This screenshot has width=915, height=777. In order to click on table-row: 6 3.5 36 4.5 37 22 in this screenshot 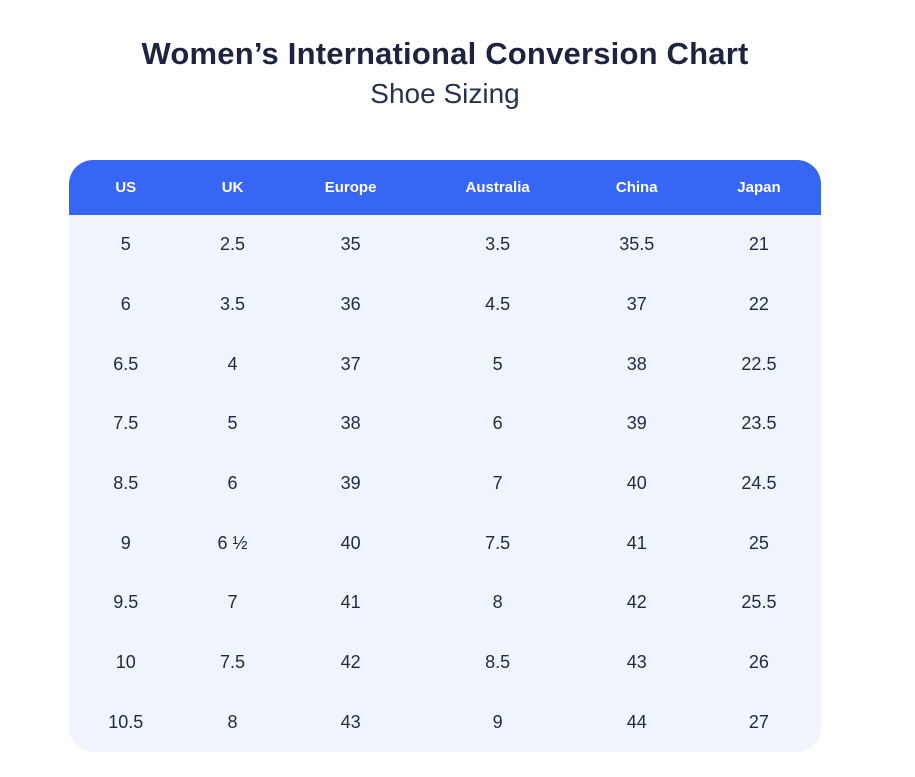, I will do `click(445, 304)`.